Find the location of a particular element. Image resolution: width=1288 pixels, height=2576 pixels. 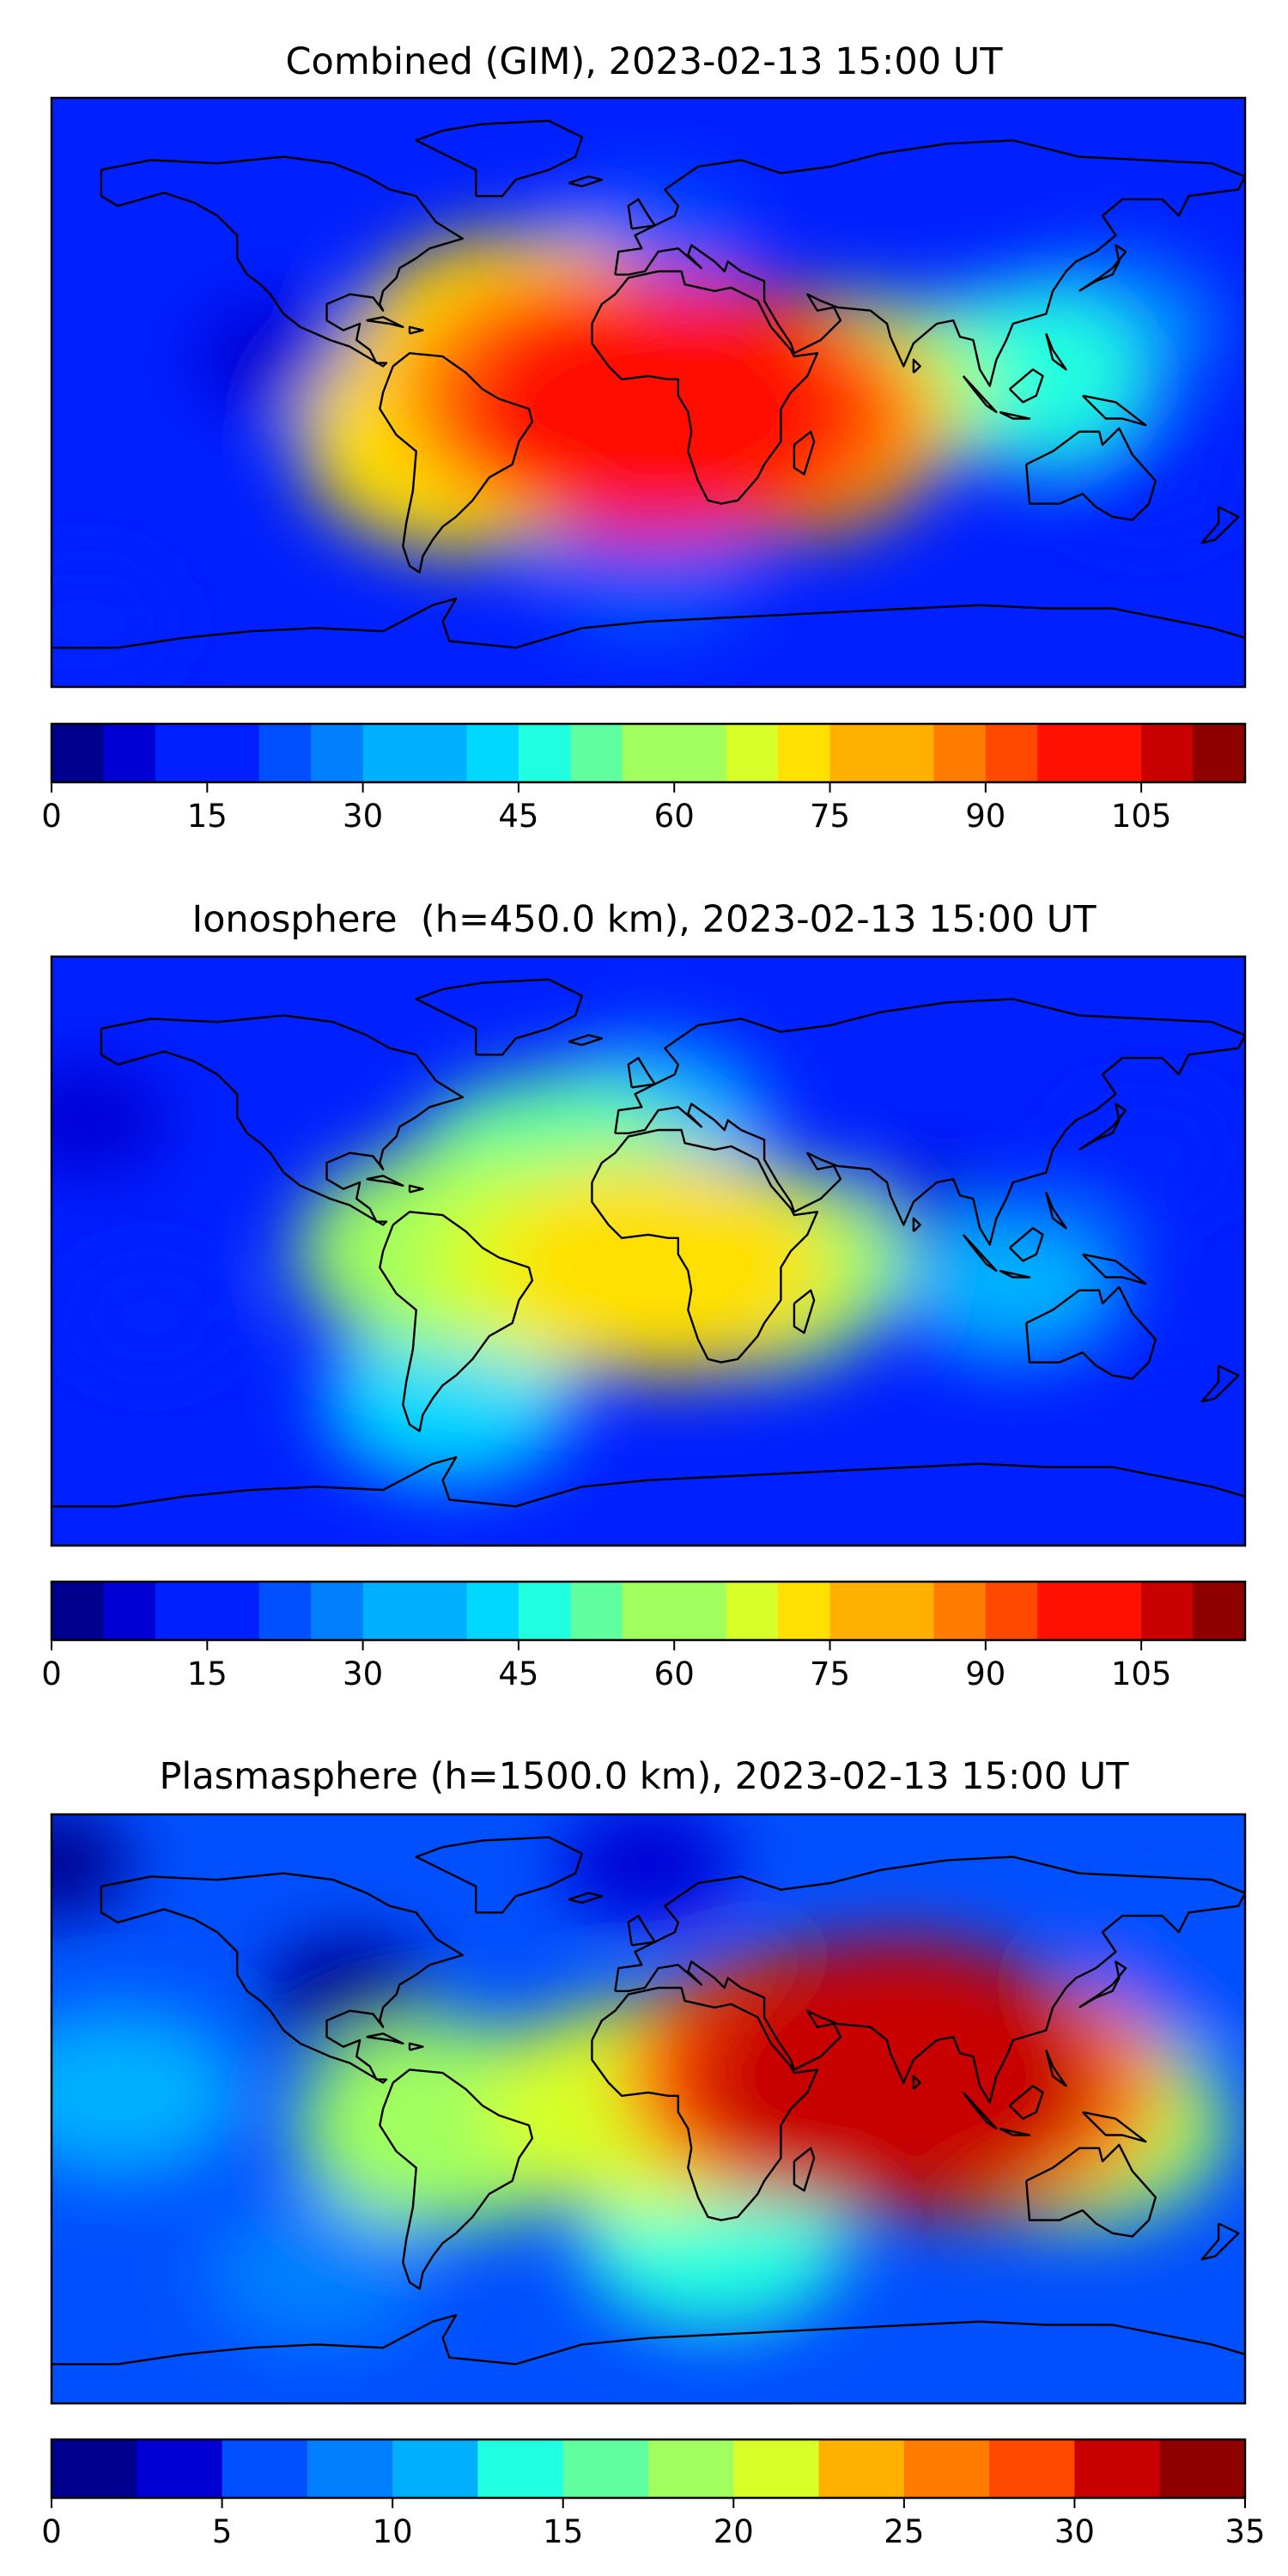

coastline-madagascar is located at coordinates (804, 1312).